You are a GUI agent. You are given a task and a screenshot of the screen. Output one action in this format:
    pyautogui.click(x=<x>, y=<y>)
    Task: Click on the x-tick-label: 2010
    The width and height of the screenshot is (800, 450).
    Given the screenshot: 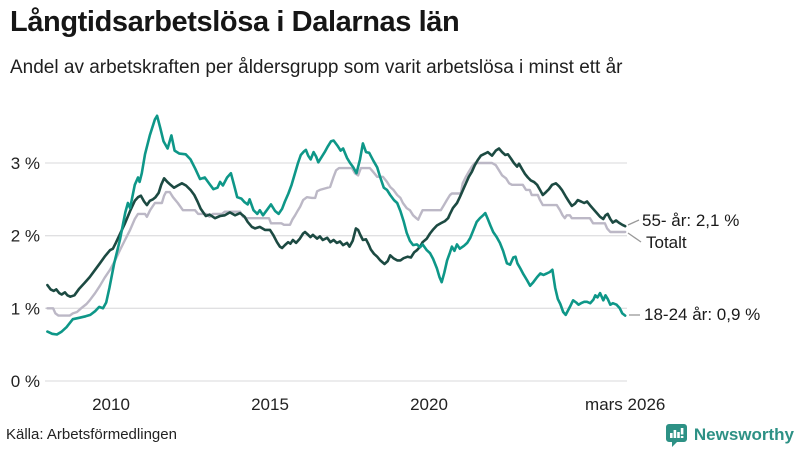 What is the action you would take?
    pyautogui.click(x=111, y=404)
    